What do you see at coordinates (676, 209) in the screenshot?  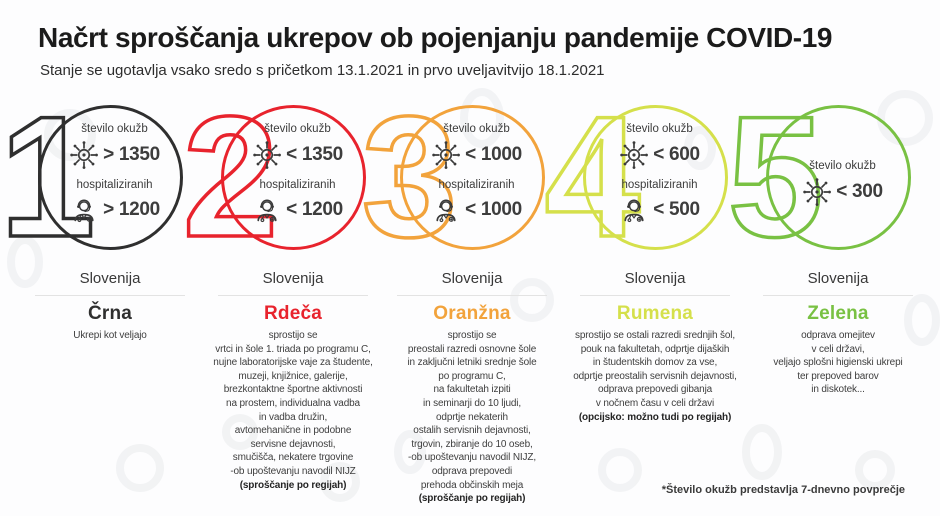 I see `hospitalized-value: < 500` at bounding box center [676, 209].